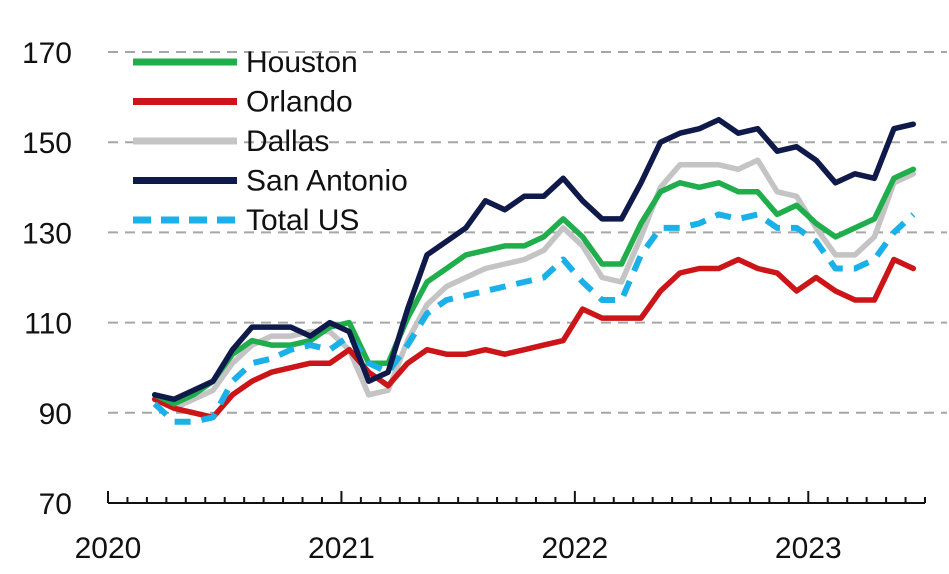 The height and width of the screenshot is (574, 949). I want to click on legend: Houston Orlando Dallas San Antonio Total US, so click(270, 141).